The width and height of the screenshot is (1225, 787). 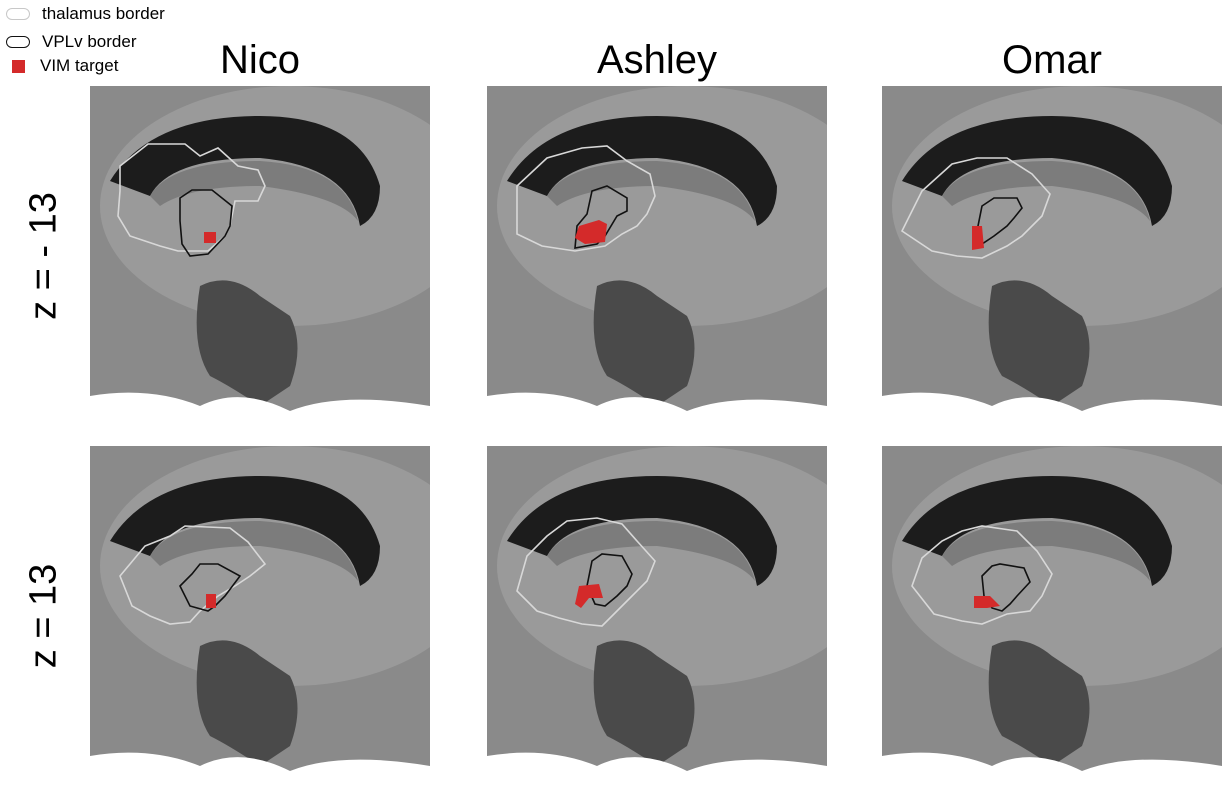 I want to click on row-label-z-minus-13: z = - 13, so click(x=43, y=256).